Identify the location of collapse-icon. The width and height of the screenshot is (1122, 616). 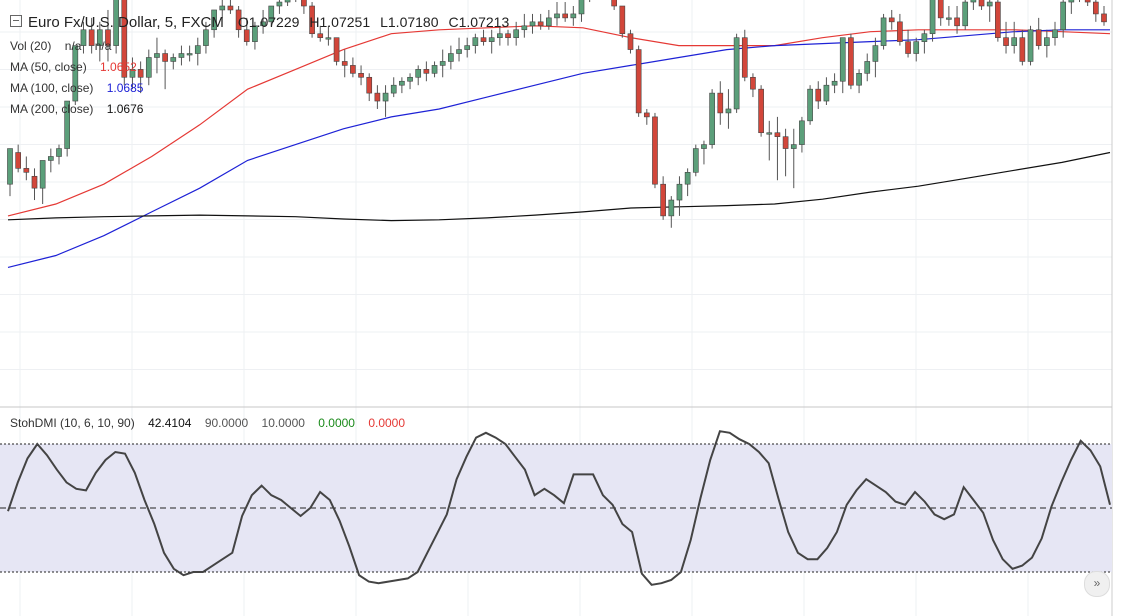
(16, 21).